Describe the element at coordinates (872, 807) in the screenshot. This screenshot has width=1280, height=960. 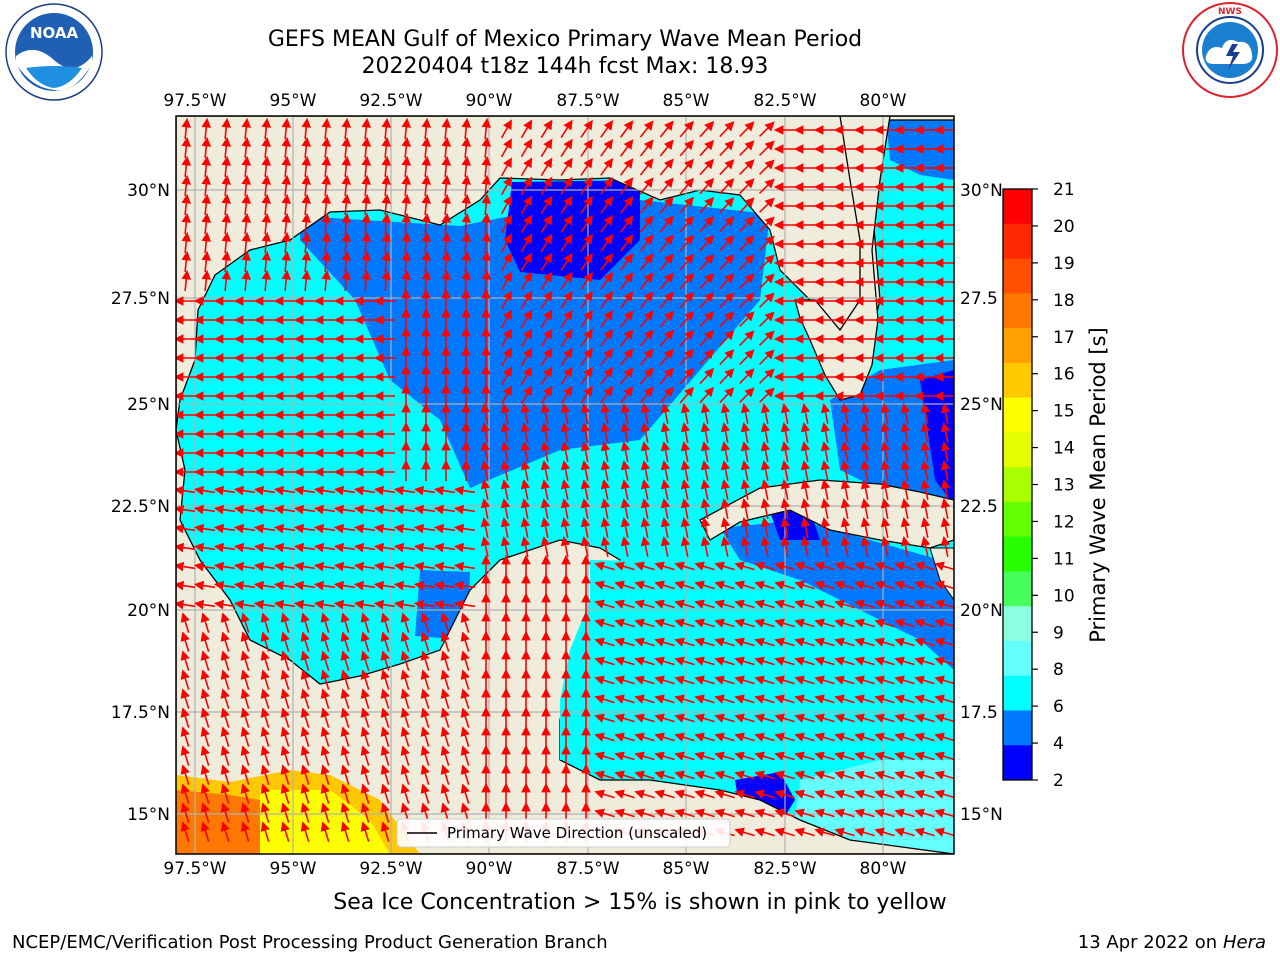
I see `caribbean-lightcyan-zone` at that location.